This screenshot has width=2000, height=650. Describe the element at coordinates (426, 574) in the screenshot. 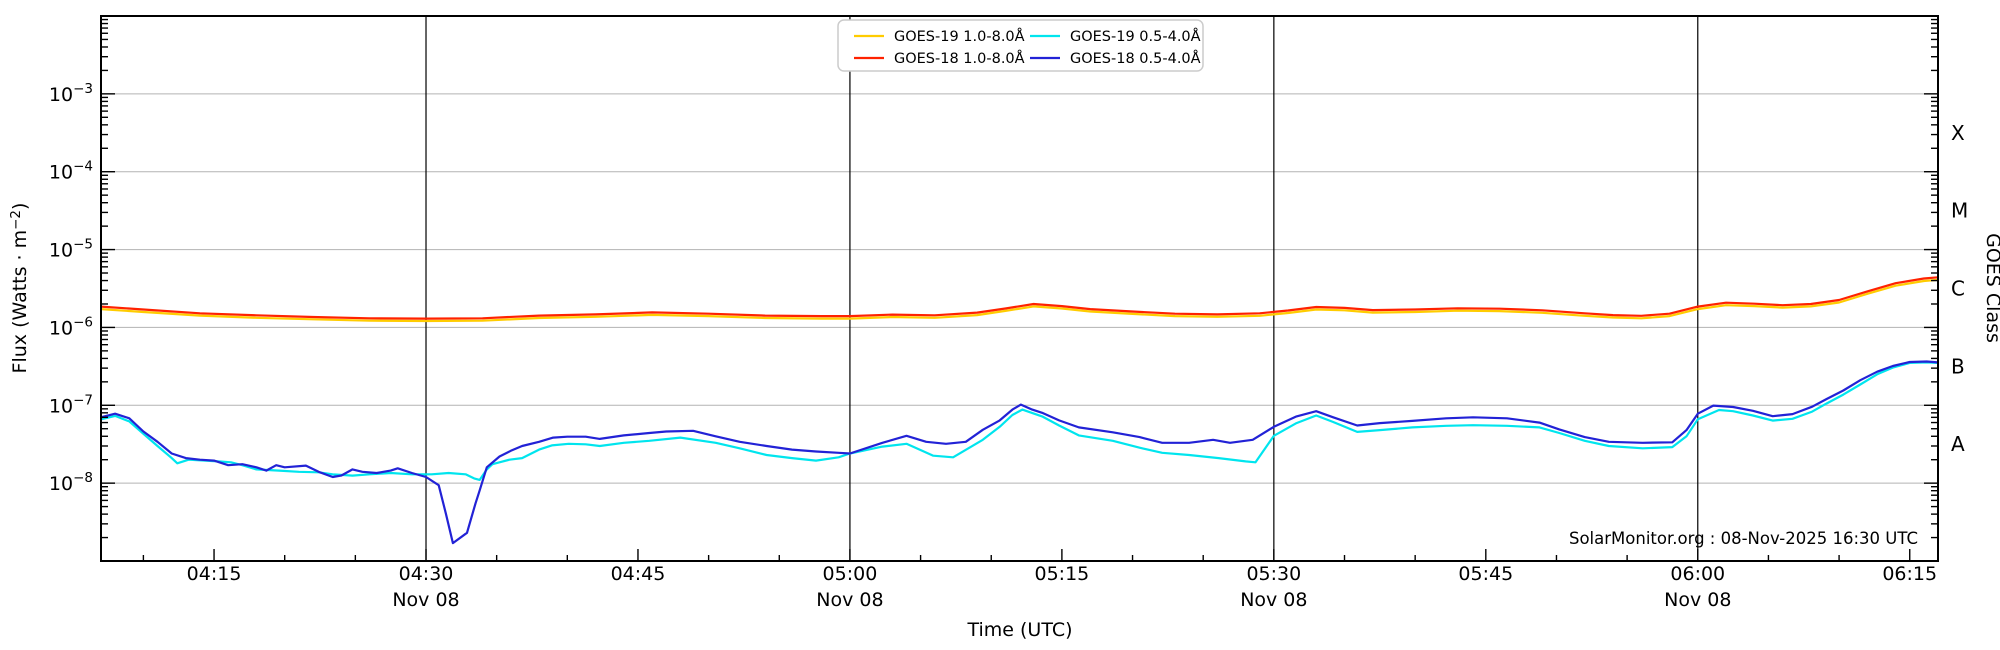

I see `x-tick-label: 04:30` at that location.